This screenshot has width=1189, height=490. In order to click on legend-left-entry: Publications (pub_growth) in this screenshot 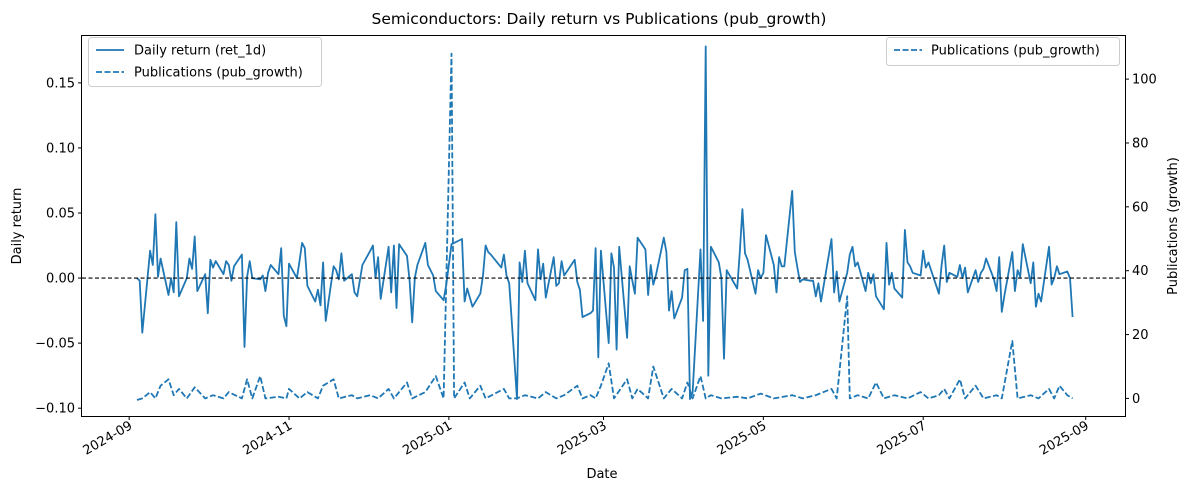, I will do `click(218, 73)`.